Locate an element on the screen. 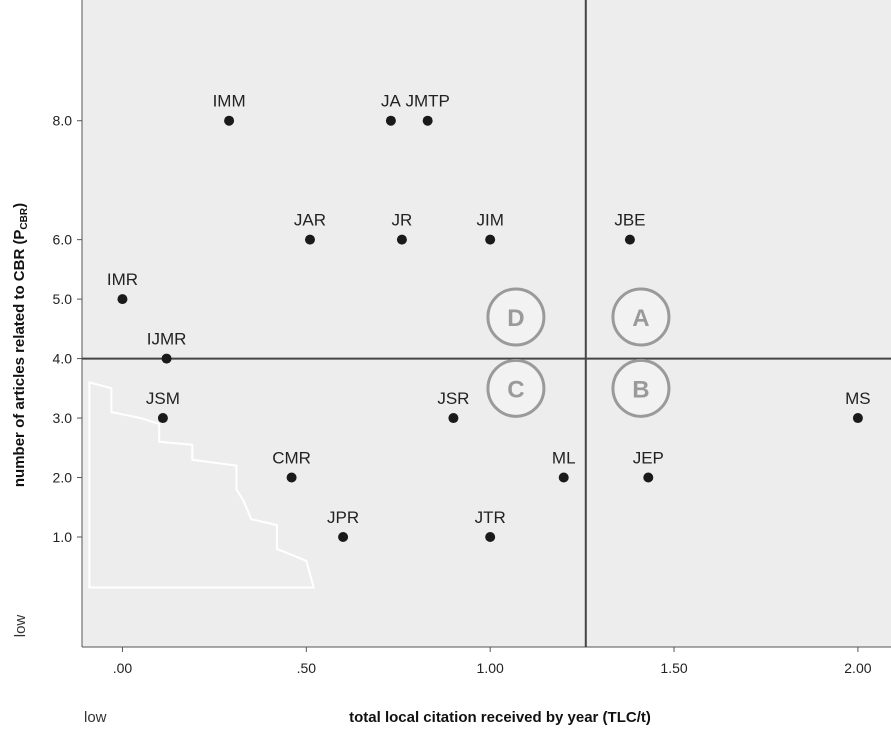 The height and width of the screenshot is (729, 891). data-point-label: IJMR is located at coordinates (167, 339).